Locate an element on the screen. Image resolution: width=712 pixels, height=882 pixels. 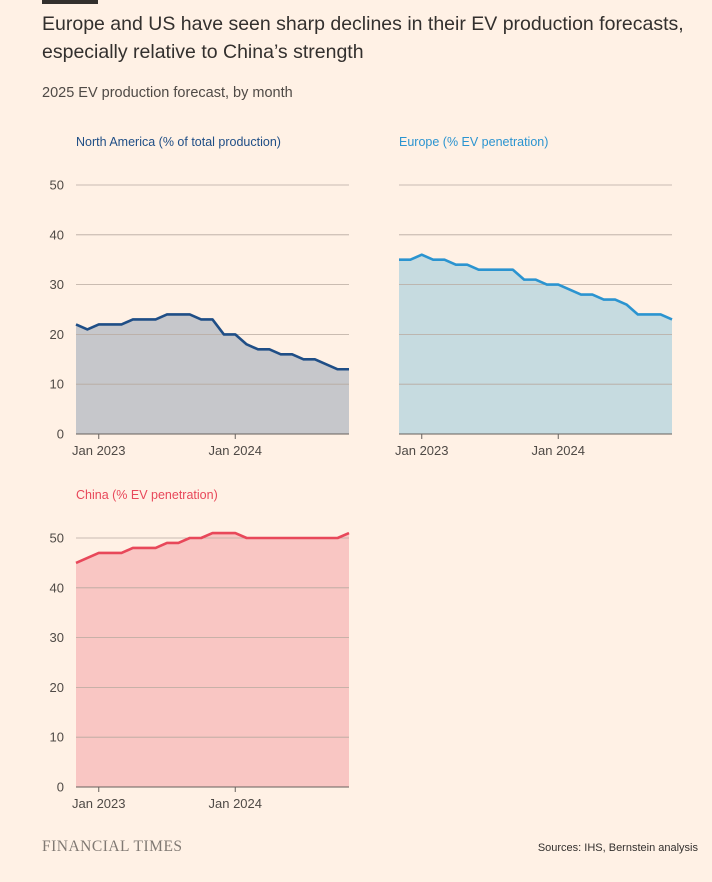
panel-title: China (% EV penetration) is located at coordinates (147, 495).